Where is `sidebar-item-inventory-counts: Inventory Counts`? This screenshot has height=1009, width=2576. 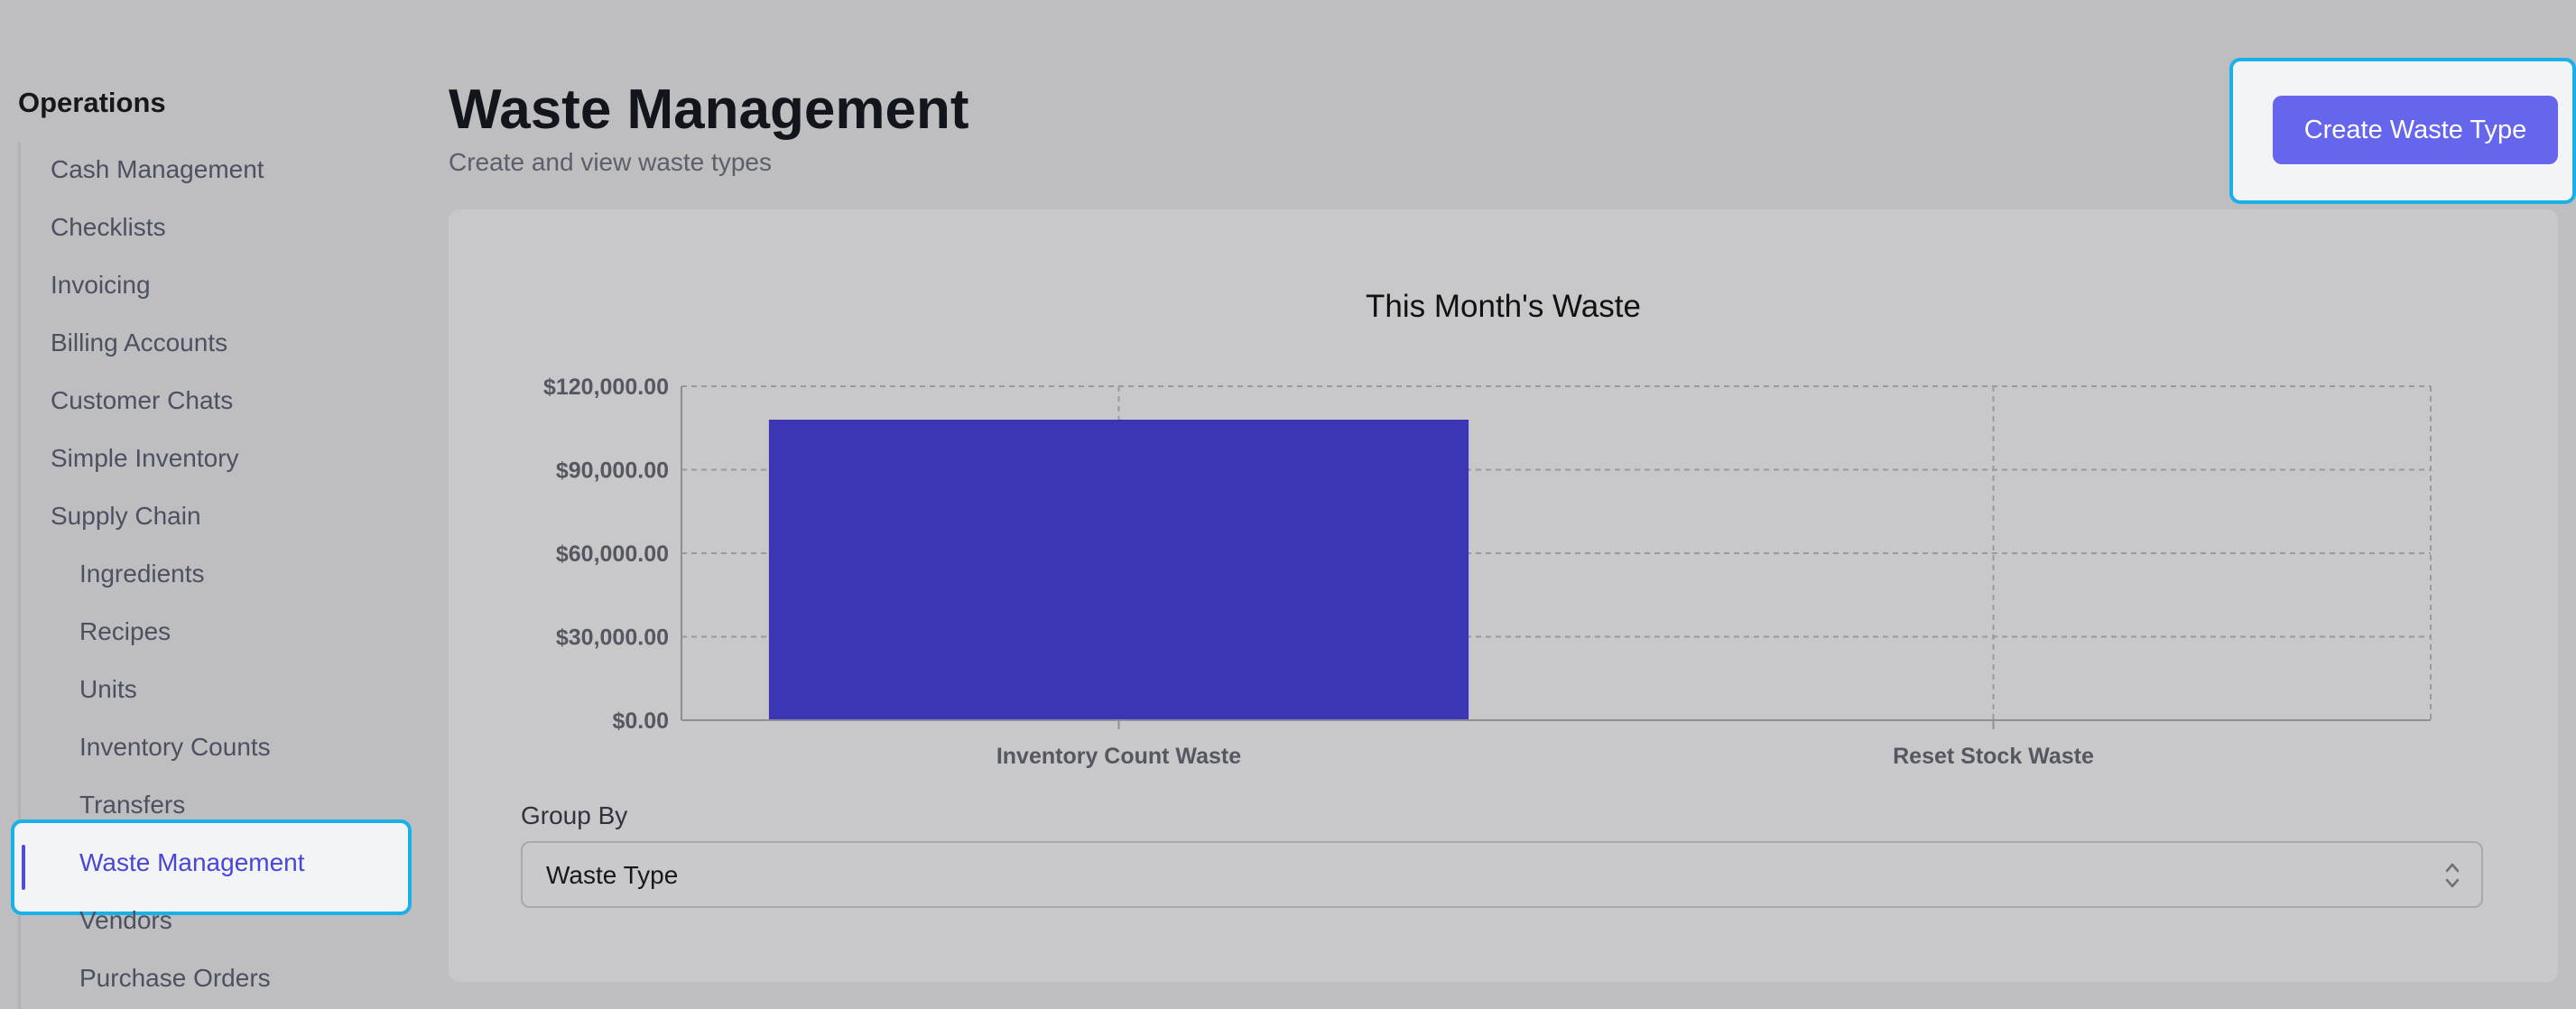 sidebar-item-inventory-counts: Inventory Counts is located at coordinates (175, 747).